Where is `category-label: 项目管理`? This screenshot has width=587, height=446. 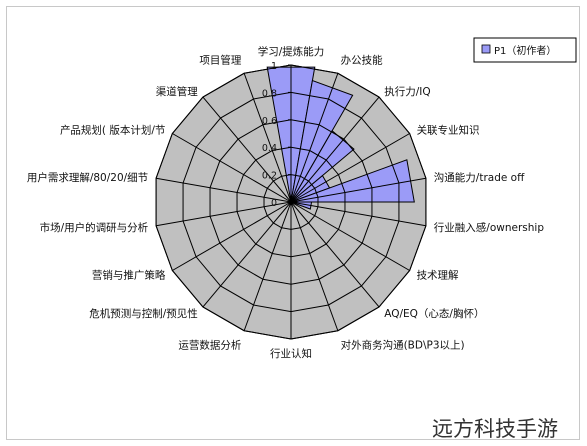
category-label: 项目管理 is located at coordinates (220, 60).